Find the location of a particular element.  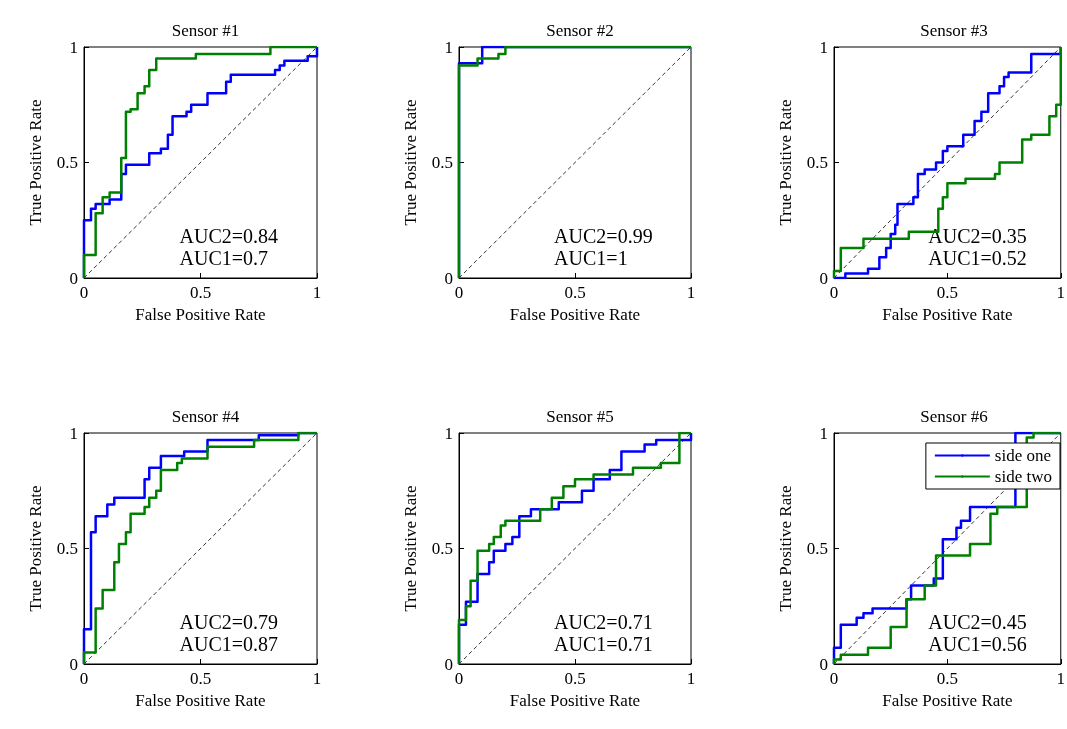

annotation: AUC2=0.99 is located at coordinates (603, 236).